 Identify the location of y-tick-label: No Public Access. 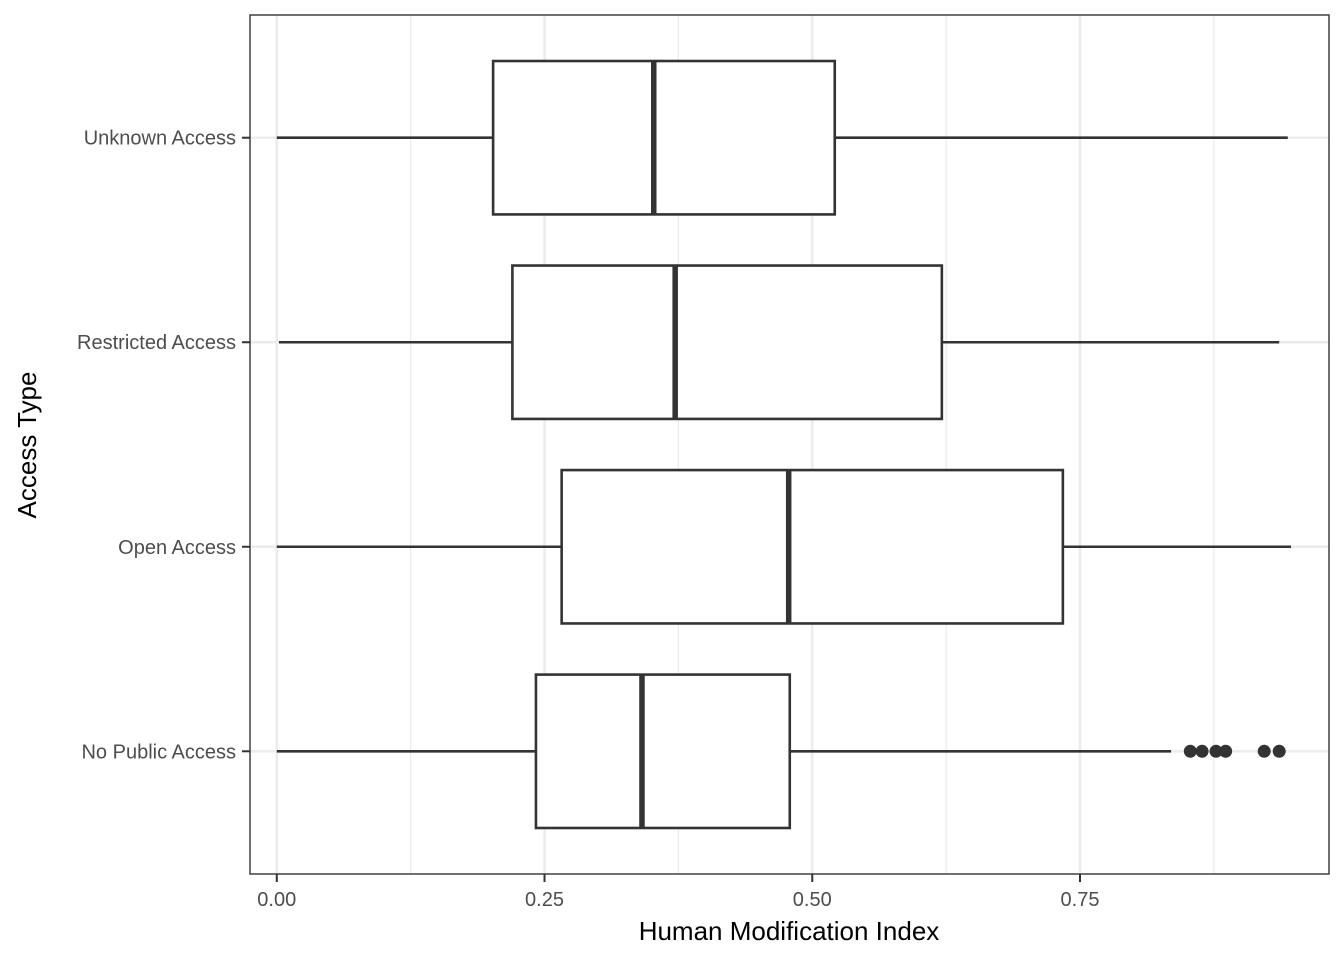
(158, 752).